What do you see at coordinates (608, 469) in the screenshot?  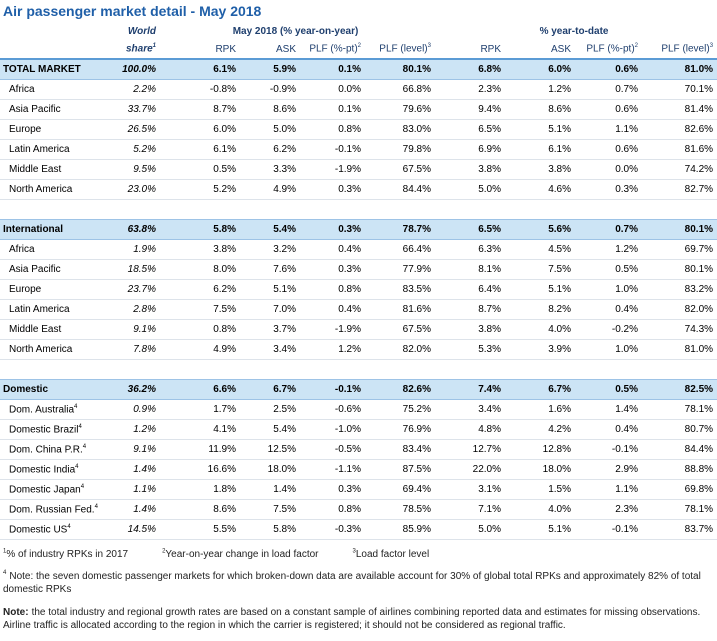 I see `cell: 2.9%` at bounding box center [608, 469].